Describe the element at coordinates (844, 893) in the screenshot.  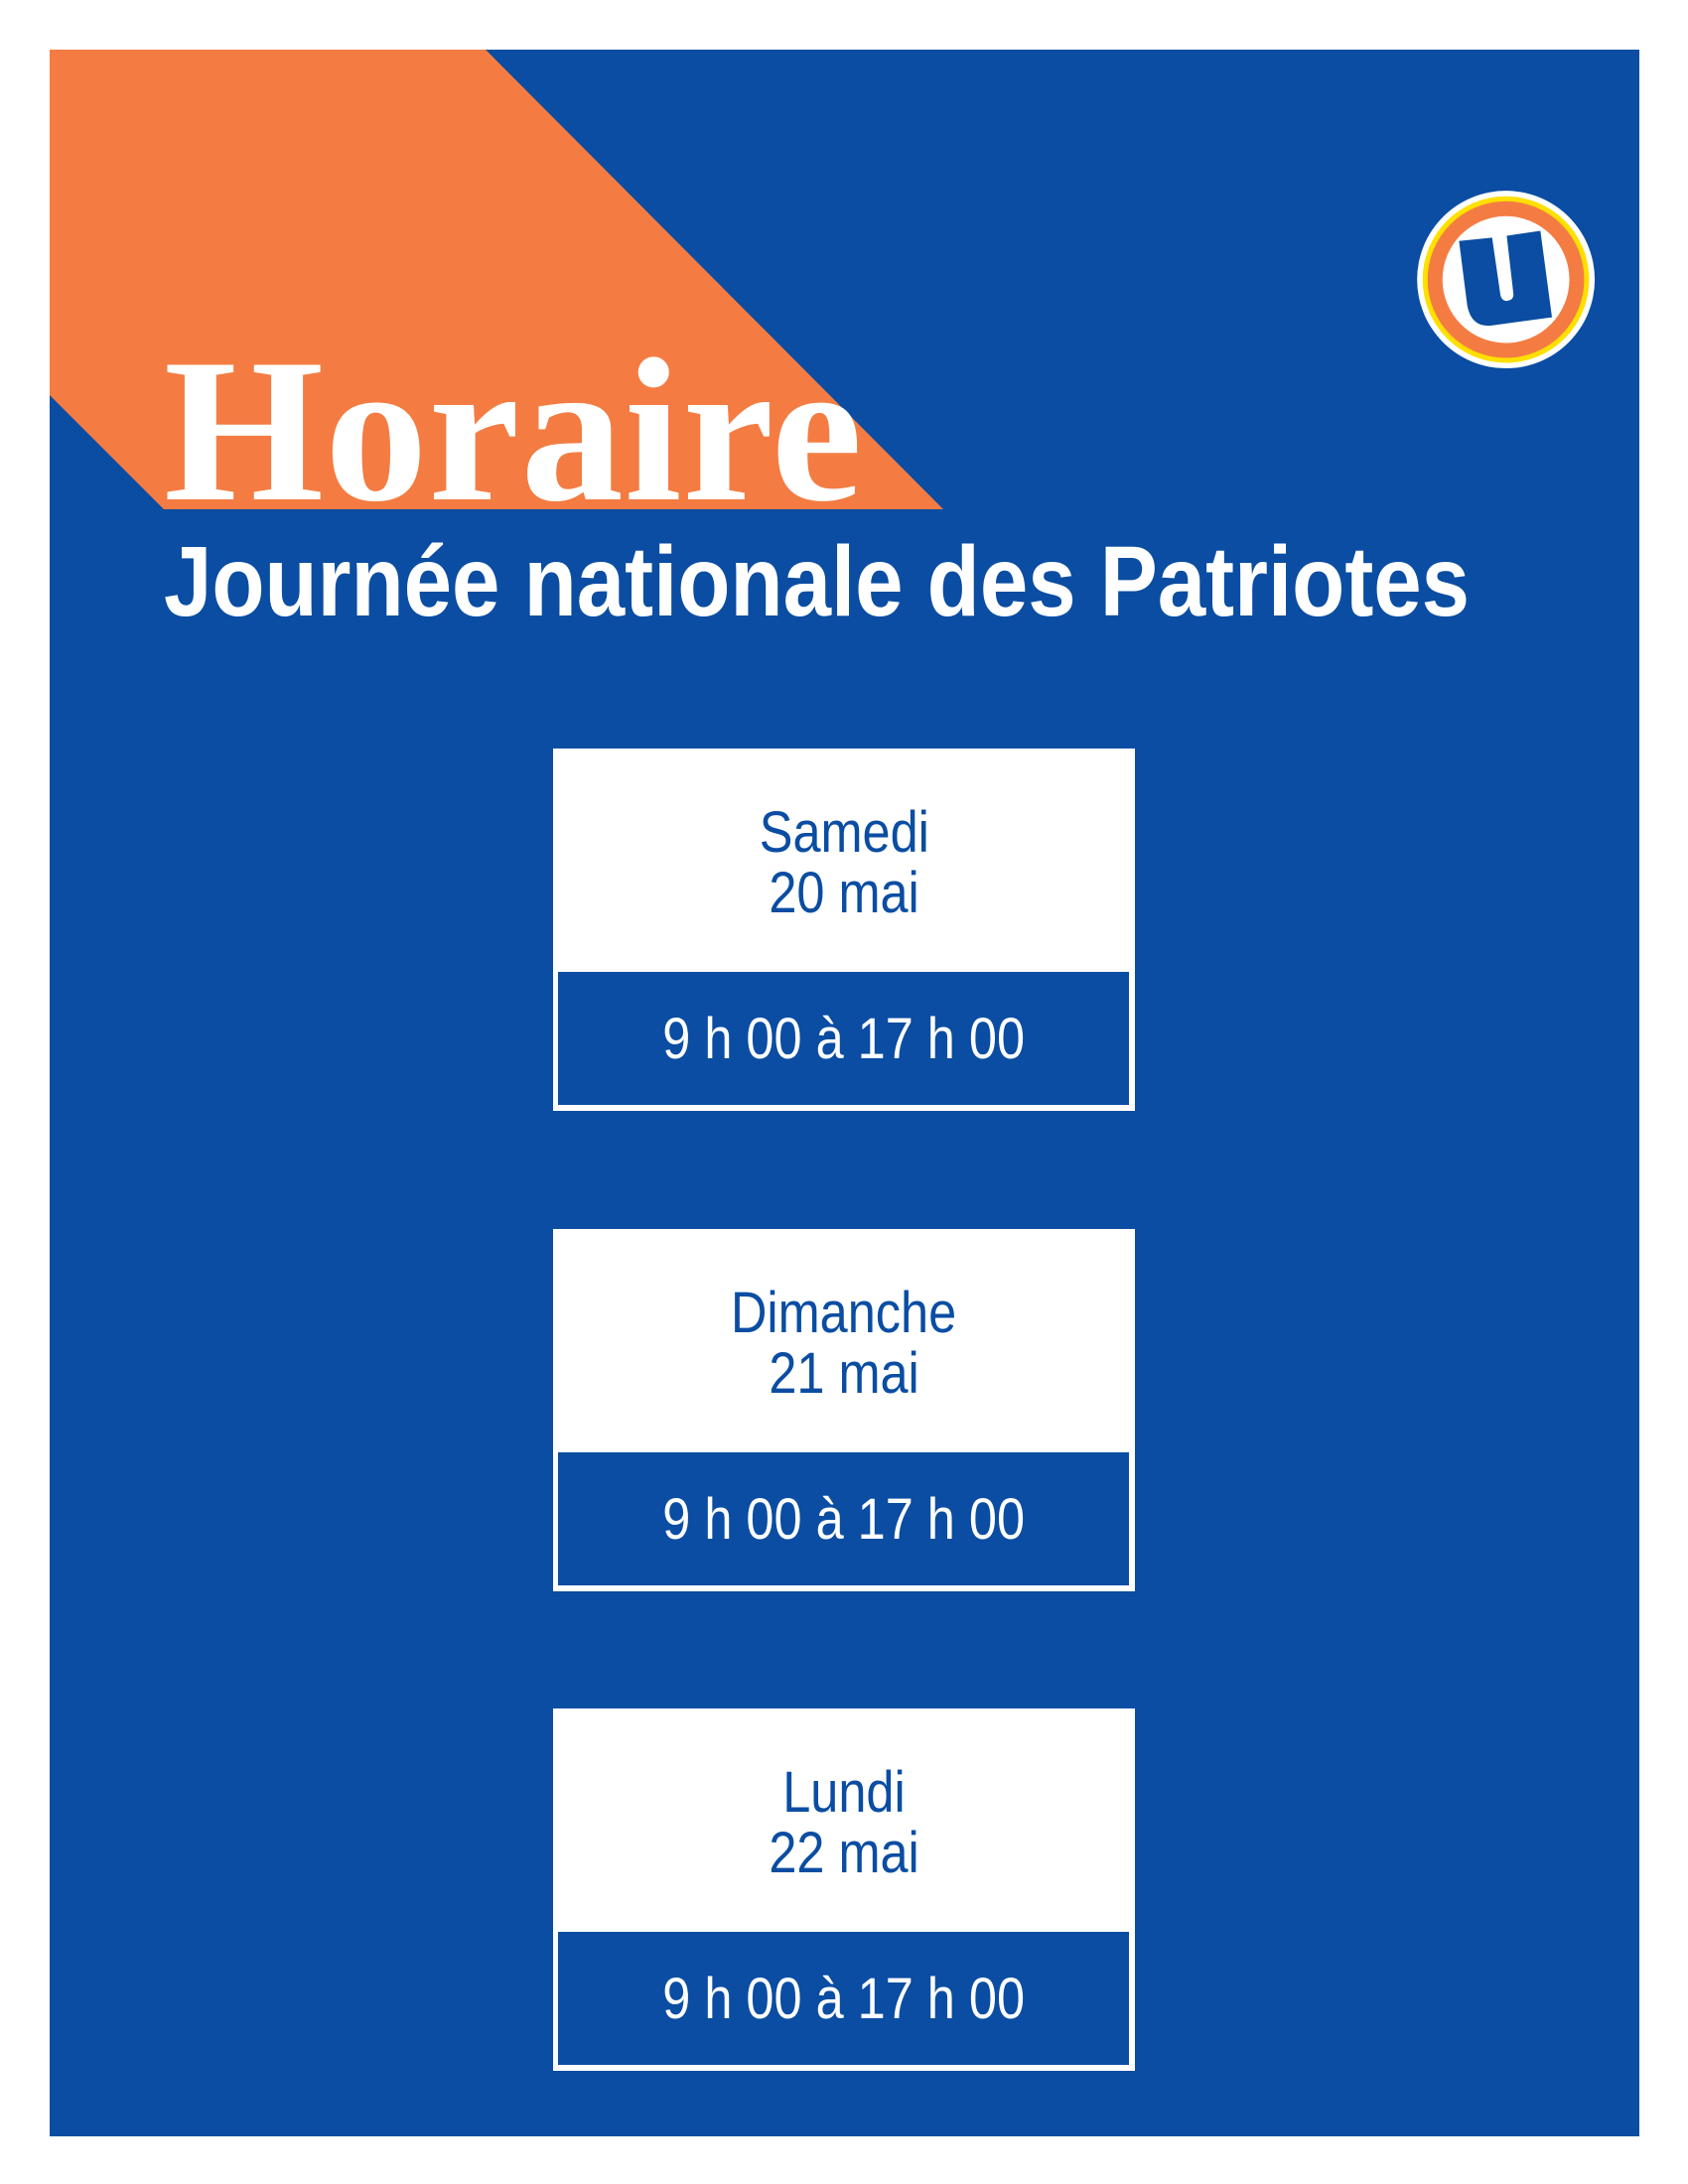
I see `date-label: 20 mai` at that location.